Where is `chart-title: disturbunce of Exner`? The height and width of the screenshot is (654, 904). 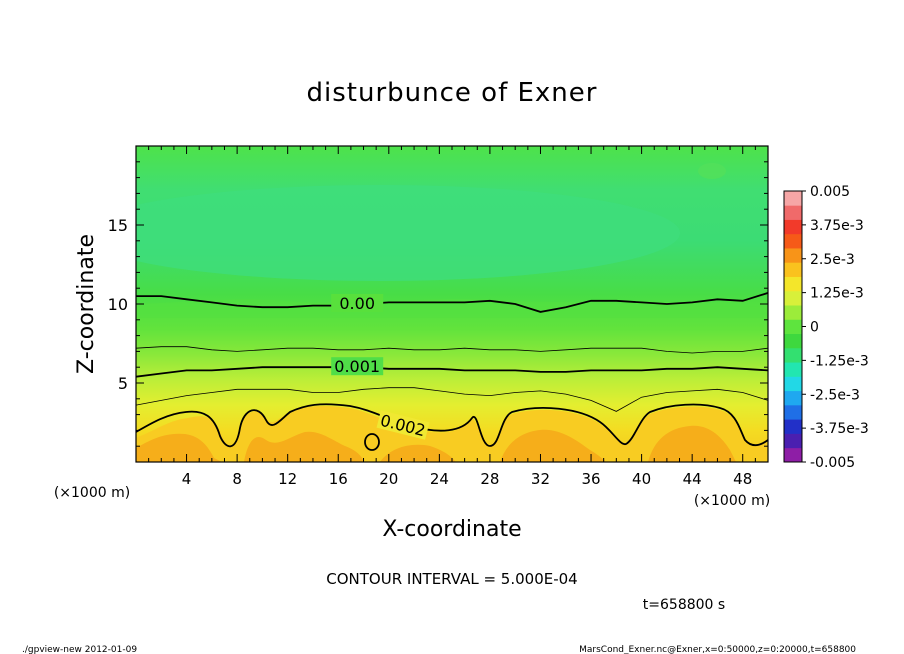 chart-title: disturbunce of Exner is located at coordinates (452, 93).